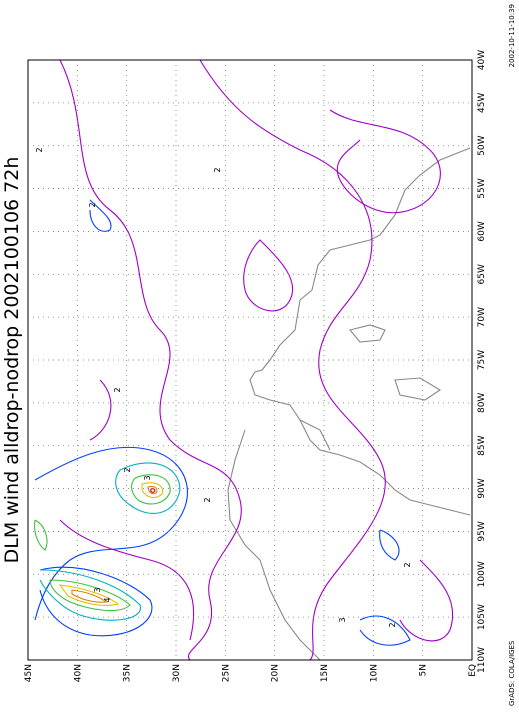 This screenshot has width=519, height=712. What do you see at coordinates (482, 617) in the screenshot?
I see `longitude-label: 105W` at bounding box center [482, 617].